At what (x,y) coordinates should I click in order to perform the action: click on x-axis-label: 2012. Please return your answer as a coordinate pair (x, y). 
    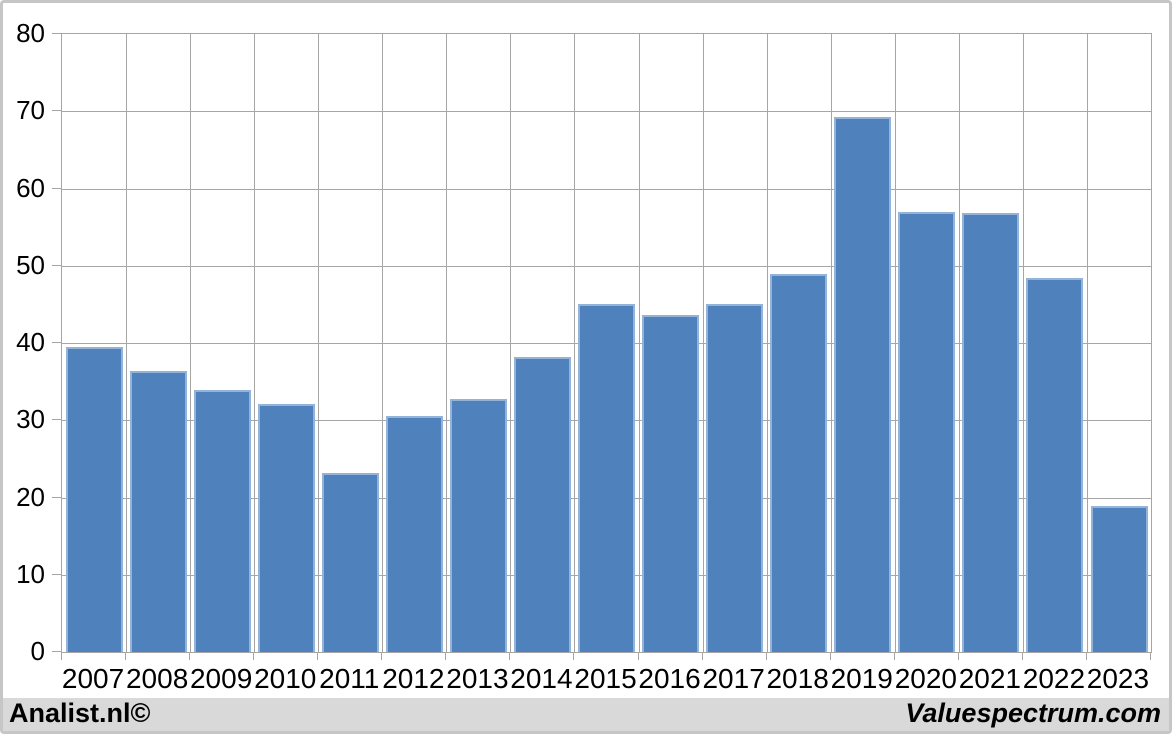
    Looking at the image, I should click on (413, 678).